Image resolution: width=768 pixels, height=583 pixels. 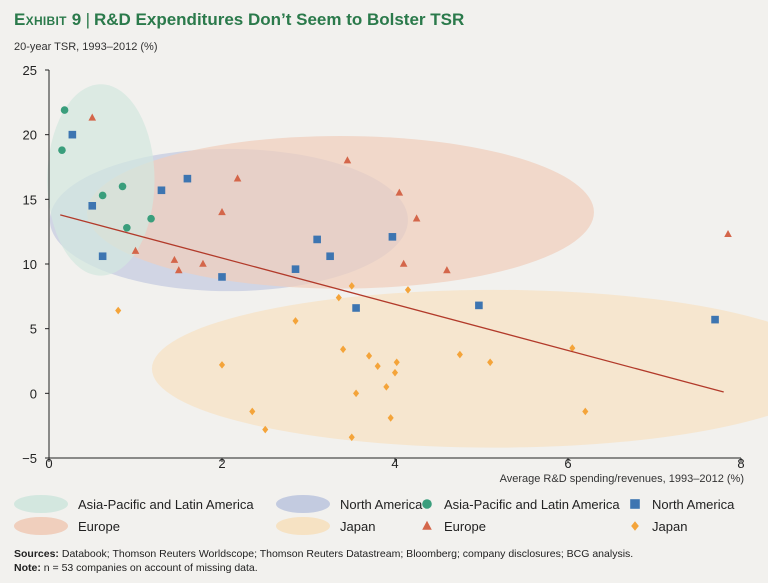 I want to click on y-tick-label: 0, so click(x=33, y=393).